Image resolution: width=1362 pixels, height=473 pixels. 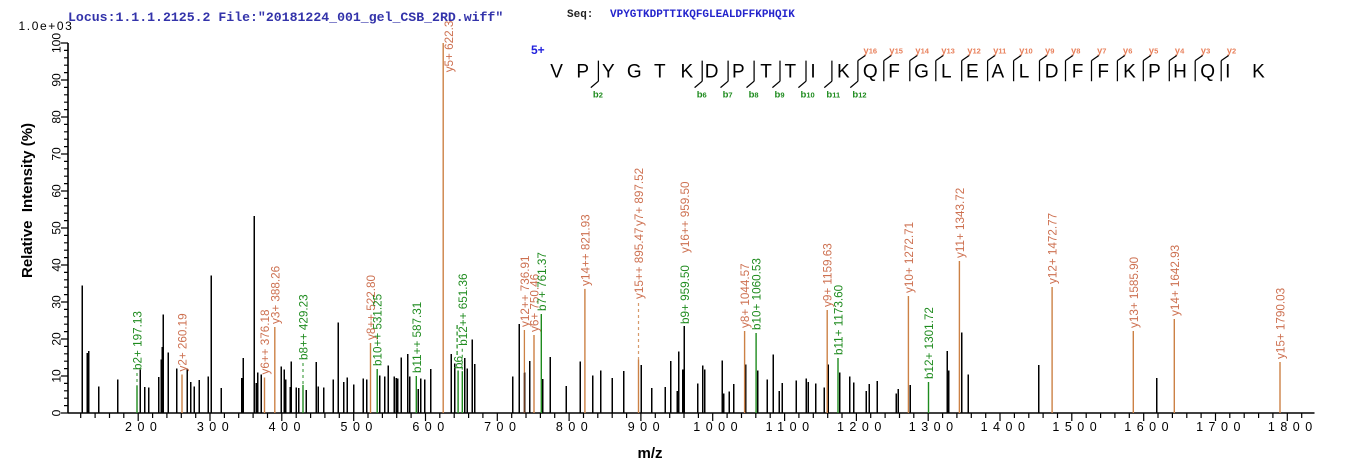 What do you see at coordinates (685, 294) in the screenshot?
I see `svg-text: b9+ 959.50` at bounding box center [685, 294].